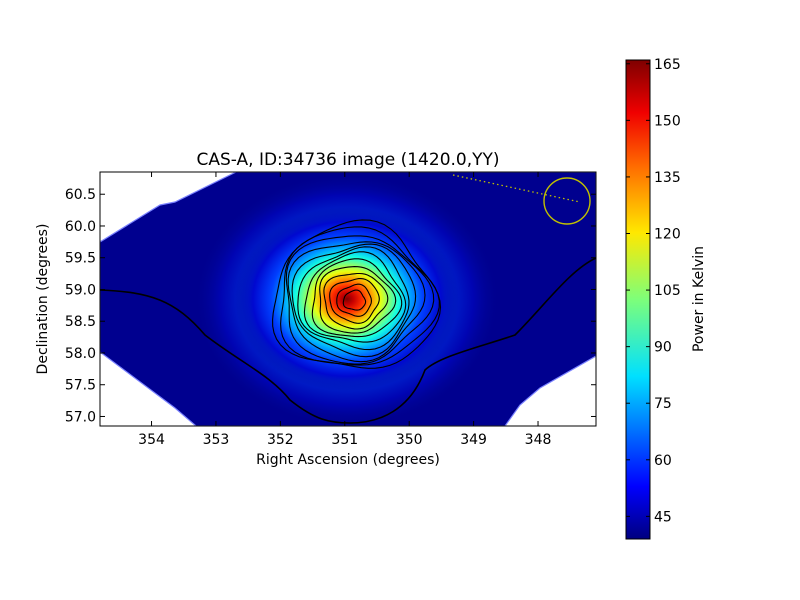  I want to click on x-tick-label: 348, so click(538, 440).